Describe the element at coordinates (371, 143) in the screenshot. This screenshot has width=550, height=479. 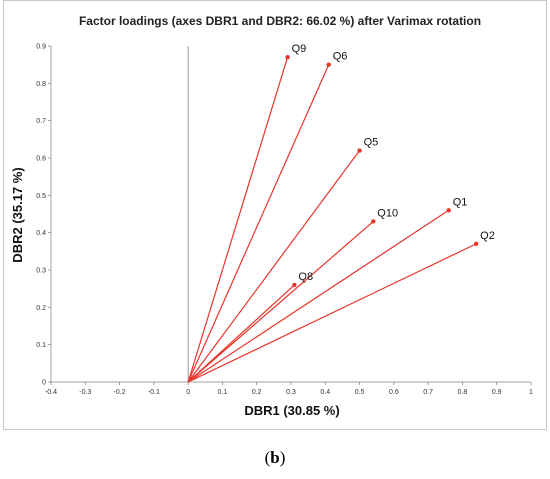
I see `point-label-q5: Q5` at that location.